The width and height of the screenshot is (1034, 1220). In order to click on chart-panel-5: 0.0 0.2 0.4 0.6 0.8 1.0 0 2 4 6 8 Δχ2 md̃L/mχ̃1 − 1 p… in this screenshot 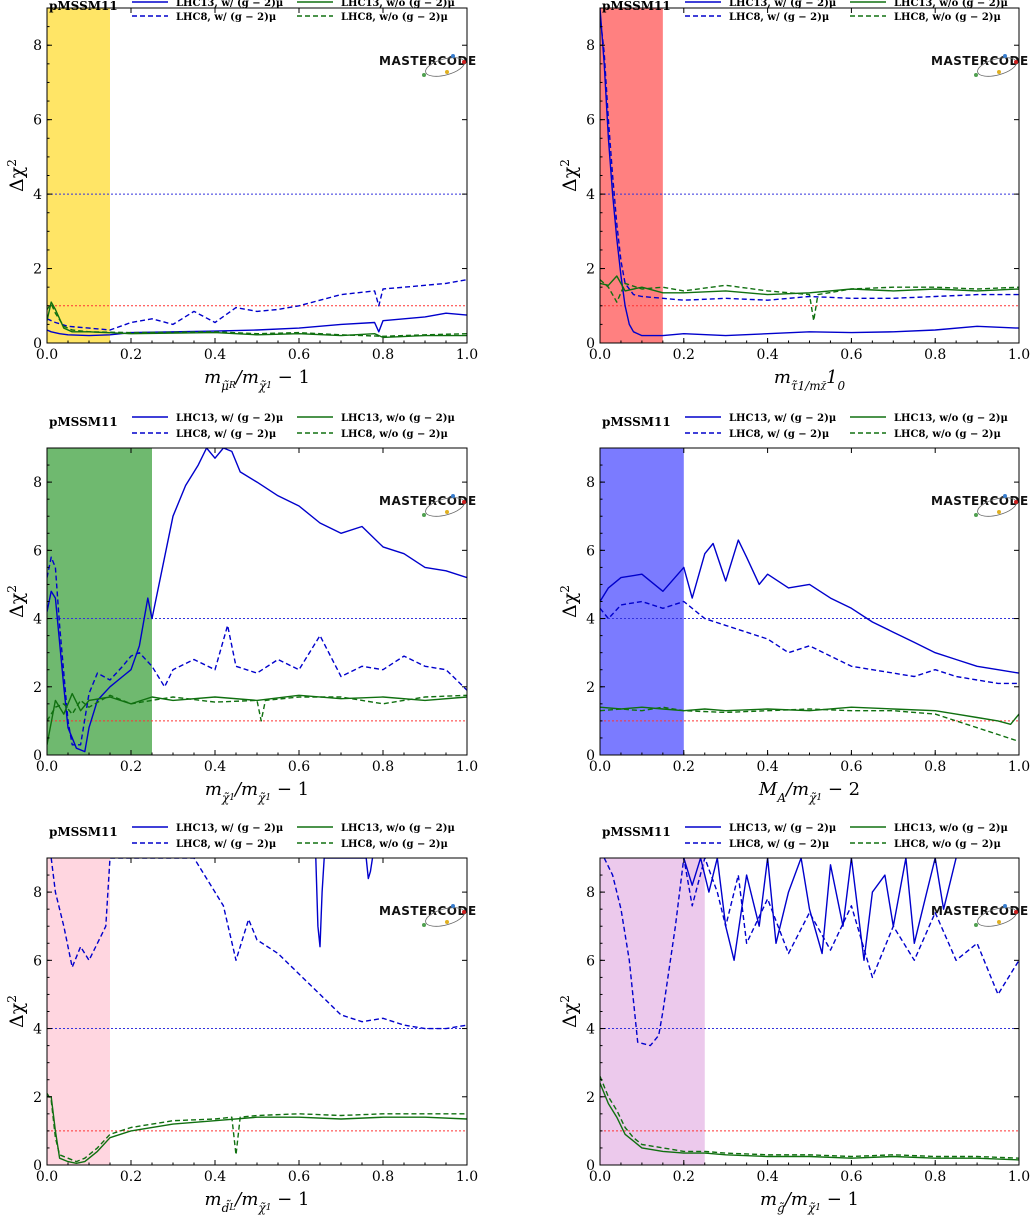, I will do `click(241, 1019)`.